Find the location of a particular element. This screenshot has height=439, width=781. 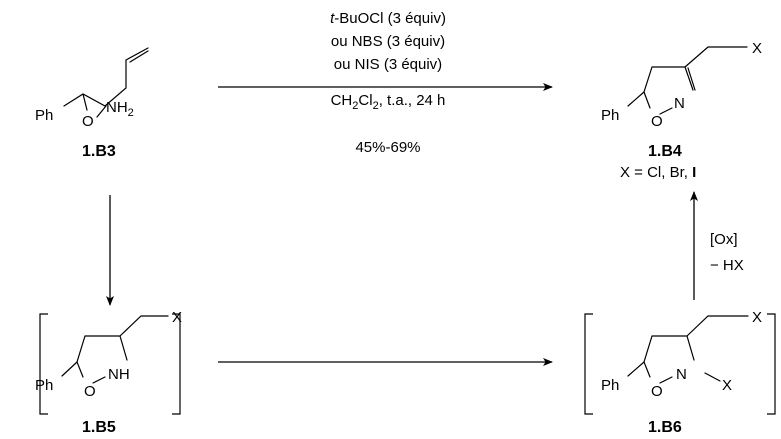

b6-phenyl-label: Ph is located at coordinates (610, 385).